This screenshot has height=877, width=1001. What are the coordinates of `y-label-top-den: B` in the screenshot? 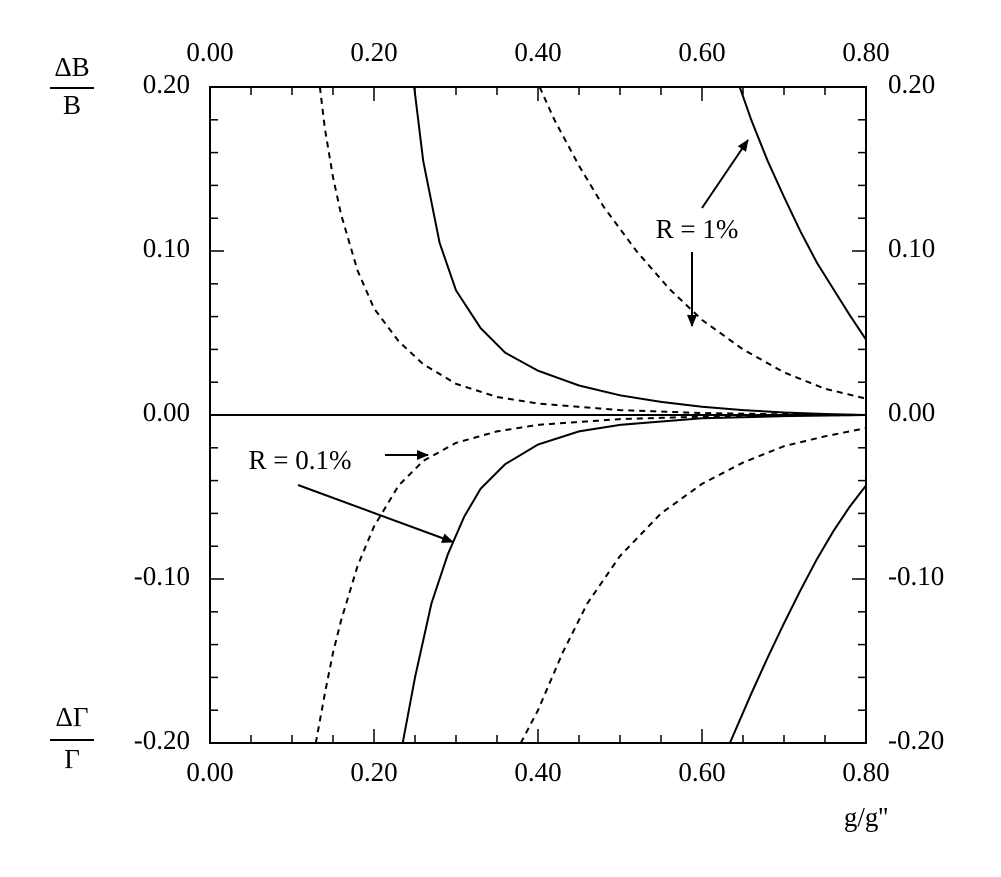 It's located at (72, 105).